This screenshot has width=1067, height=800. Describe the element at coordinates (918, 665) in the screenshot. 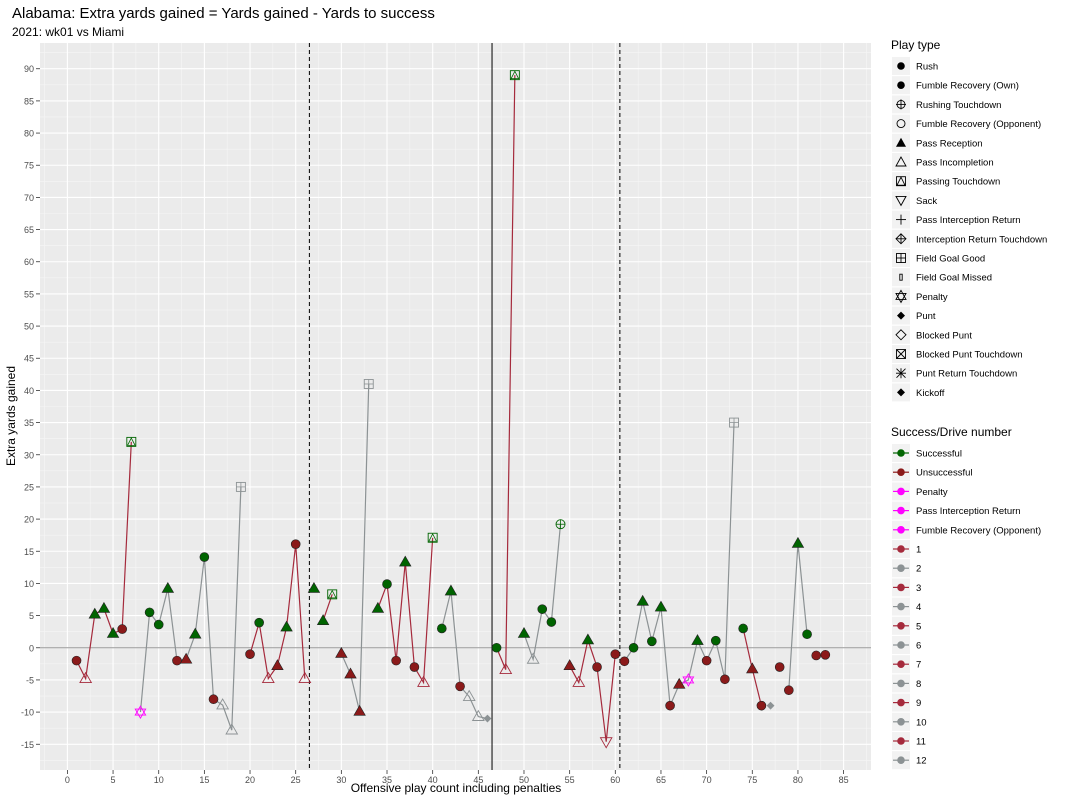

I see `legend-label: 7` at that location.